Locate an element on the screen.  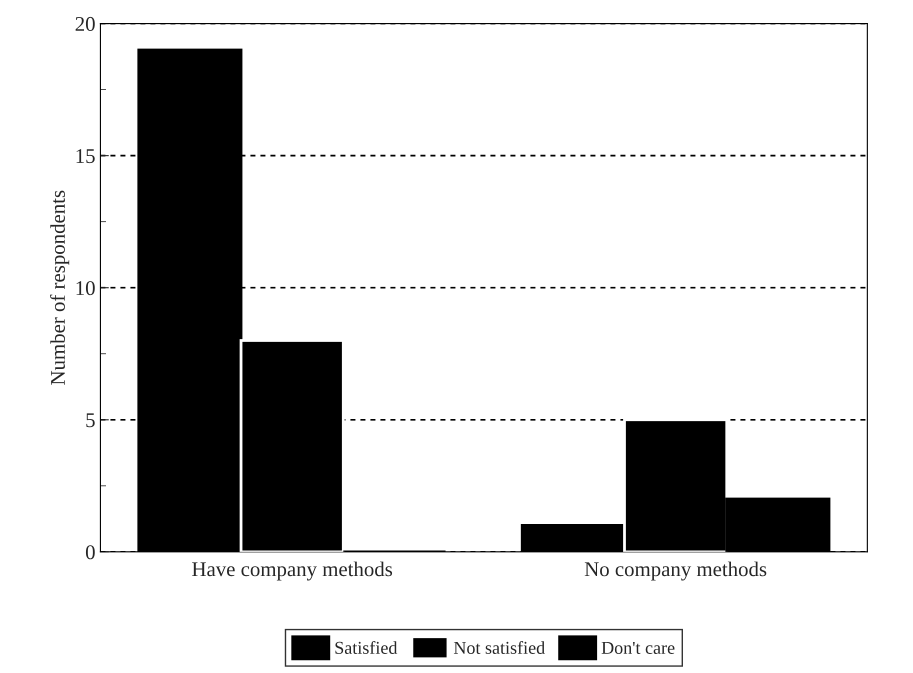
x-tick-label: No company methods is located at coordinates (675, 571).